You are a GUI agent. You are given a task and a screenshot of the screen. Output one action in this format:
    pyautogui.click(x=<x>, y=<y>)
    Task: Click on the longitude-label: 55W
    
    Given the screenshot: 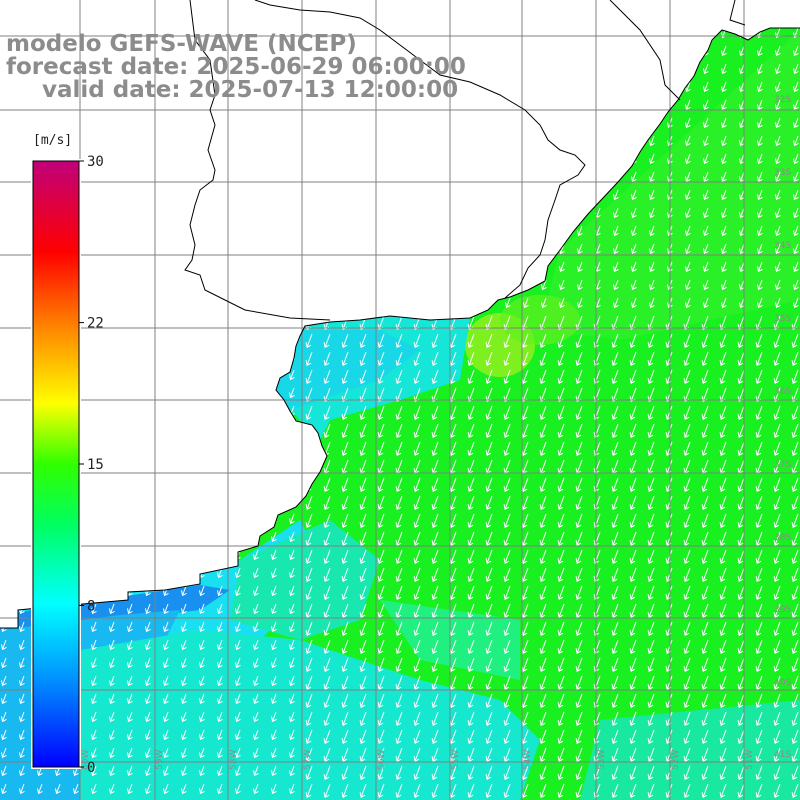 What is the action you would take?
    pyautogui.click(x=456, y=760)
    